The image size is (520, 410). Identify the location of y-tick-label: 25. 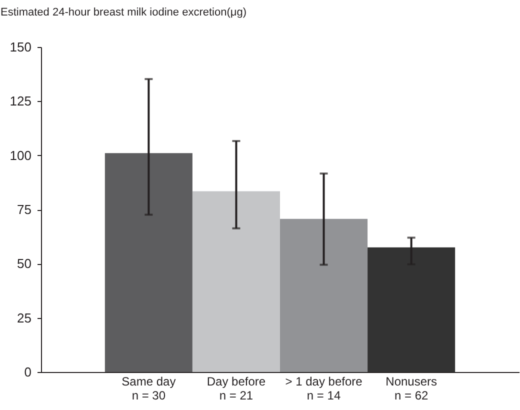
(24, 318).